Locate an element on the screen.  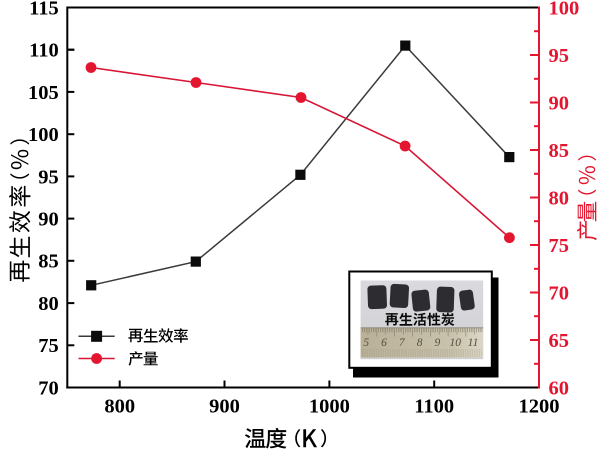
svg-text: 6 is located at coordinates (384, 343).